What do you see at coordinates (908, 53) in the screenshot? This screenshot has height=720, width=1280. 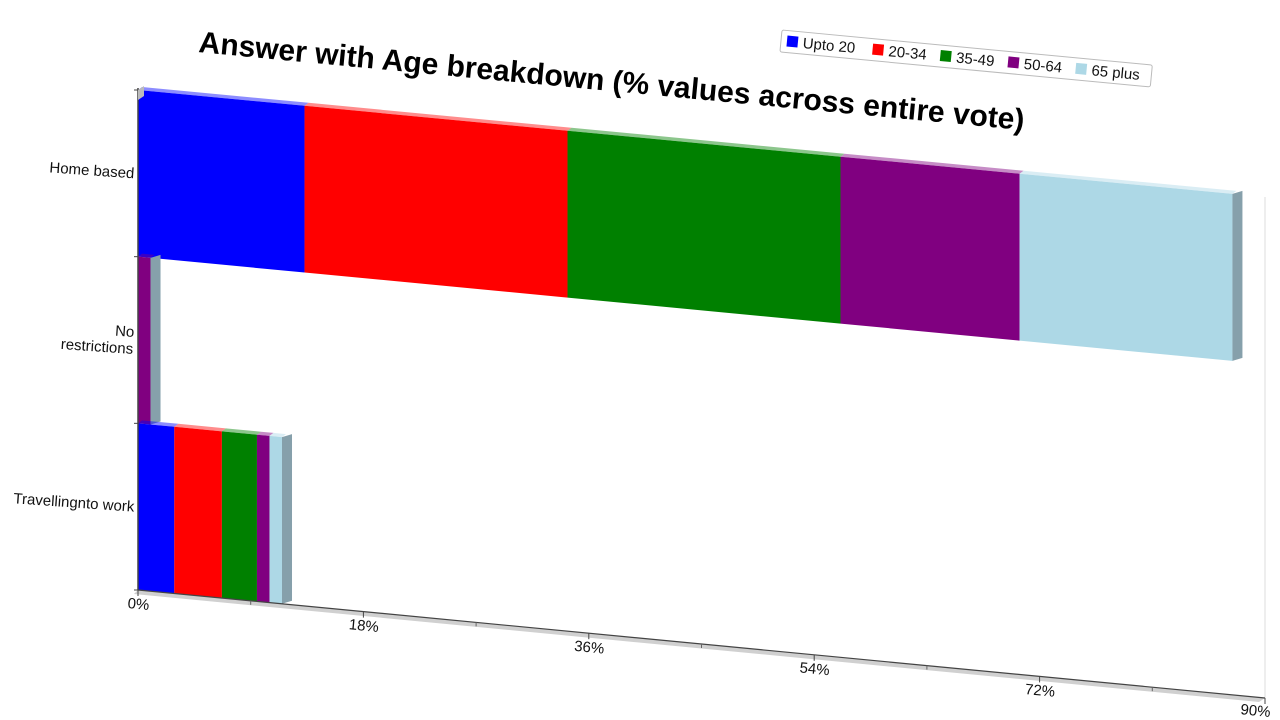 I see `legend-label-1: 20-34` at bounding box center [908, 53].